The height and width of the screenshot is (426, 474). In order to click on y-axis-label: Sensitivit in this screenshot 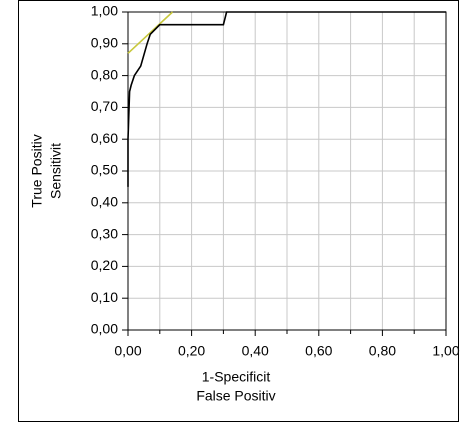, I will do `click(56, 171)`.